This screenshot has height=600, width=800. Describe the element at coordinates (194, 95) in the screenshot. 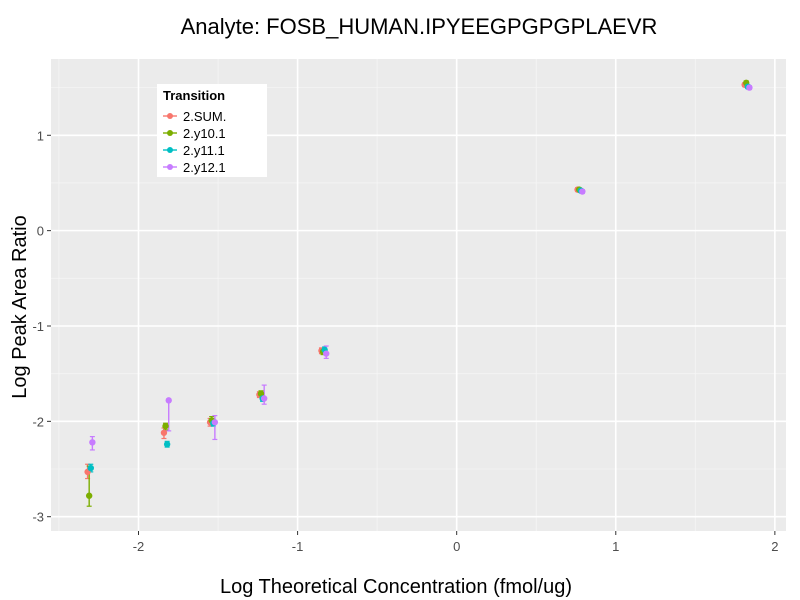

I see `legend-title: Transition` at that location.